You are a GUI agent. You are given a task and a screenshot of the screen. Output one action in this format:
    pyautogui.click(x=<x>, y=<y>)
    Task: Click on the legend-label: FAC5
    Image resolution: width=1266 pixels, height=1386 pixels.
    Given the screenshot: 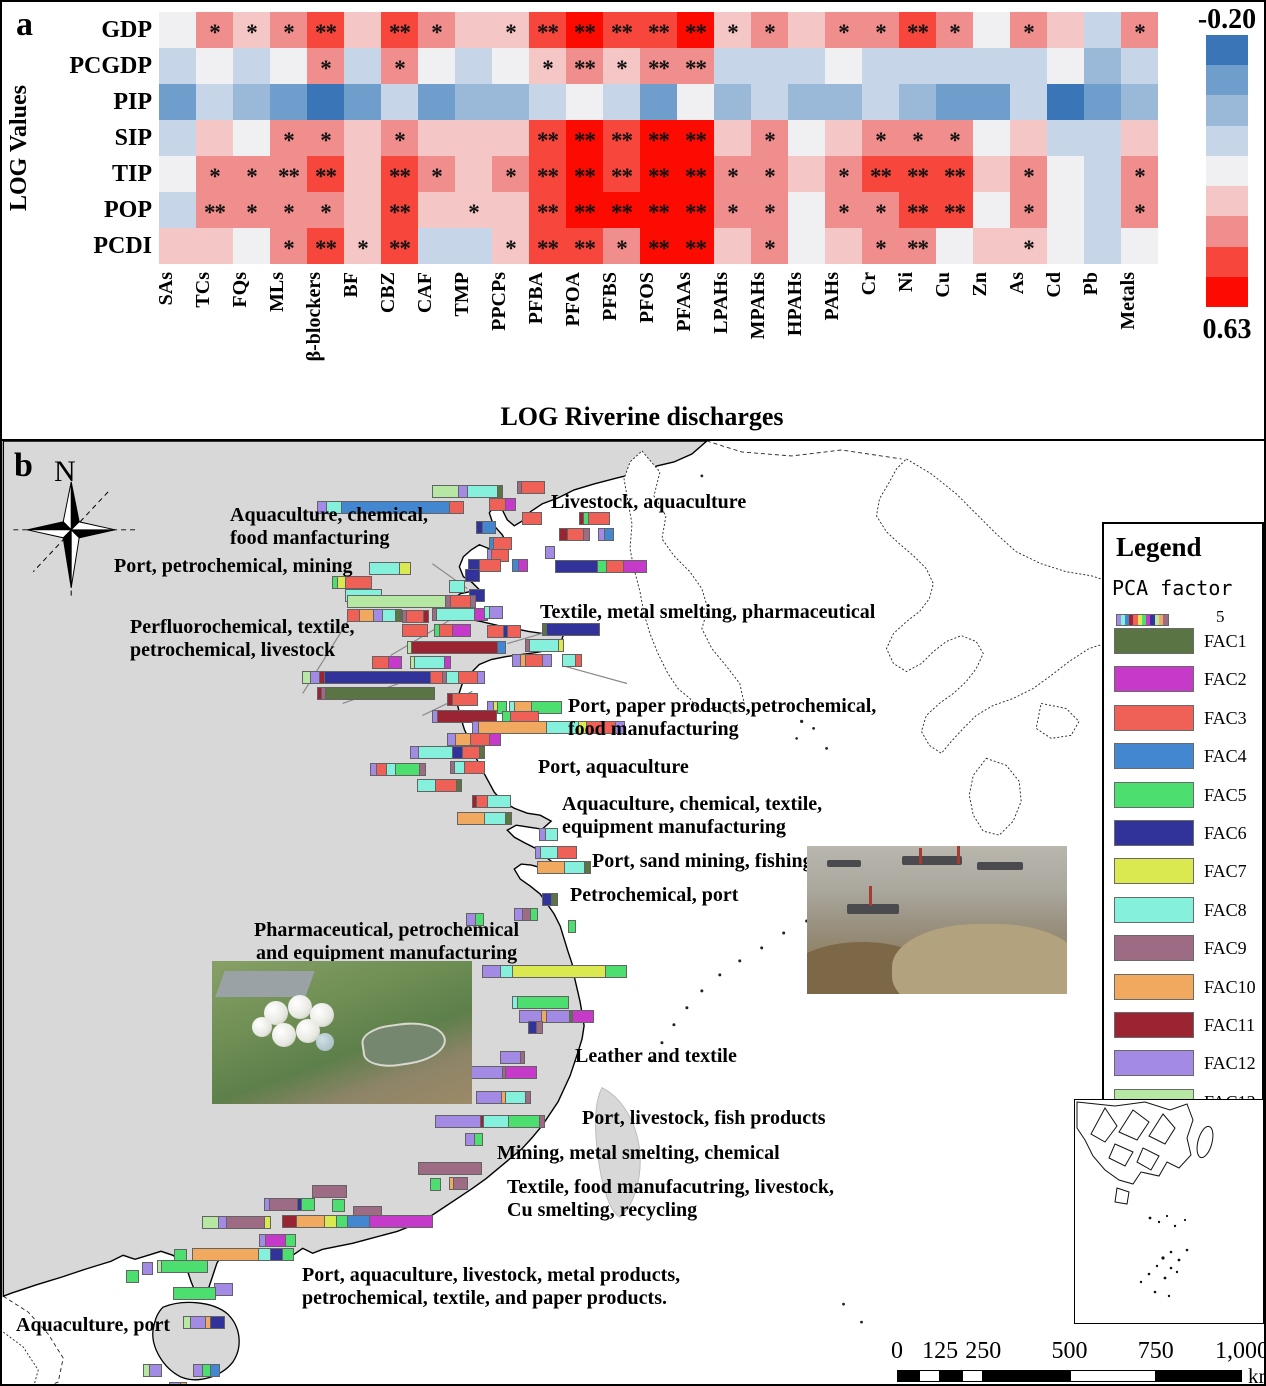 What is the action you would take?
    pyautogui.click(x=1225, y=794)
    